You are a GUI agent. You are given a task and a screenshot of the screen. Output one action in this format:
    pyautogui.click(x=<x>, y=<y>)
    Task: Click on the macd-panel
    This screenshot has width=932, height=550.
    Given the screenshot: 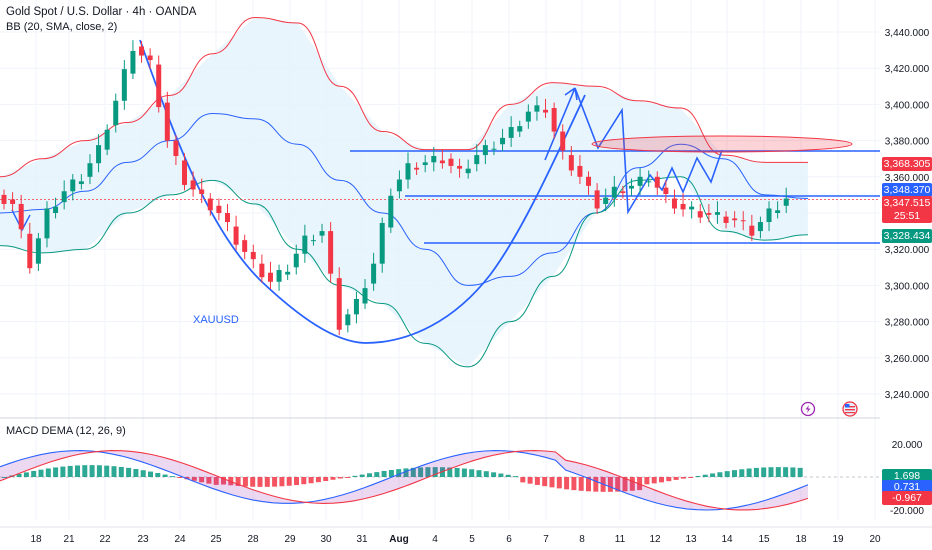 What is the action you would take?
    pyautogui.click(x=440, y=480)
    